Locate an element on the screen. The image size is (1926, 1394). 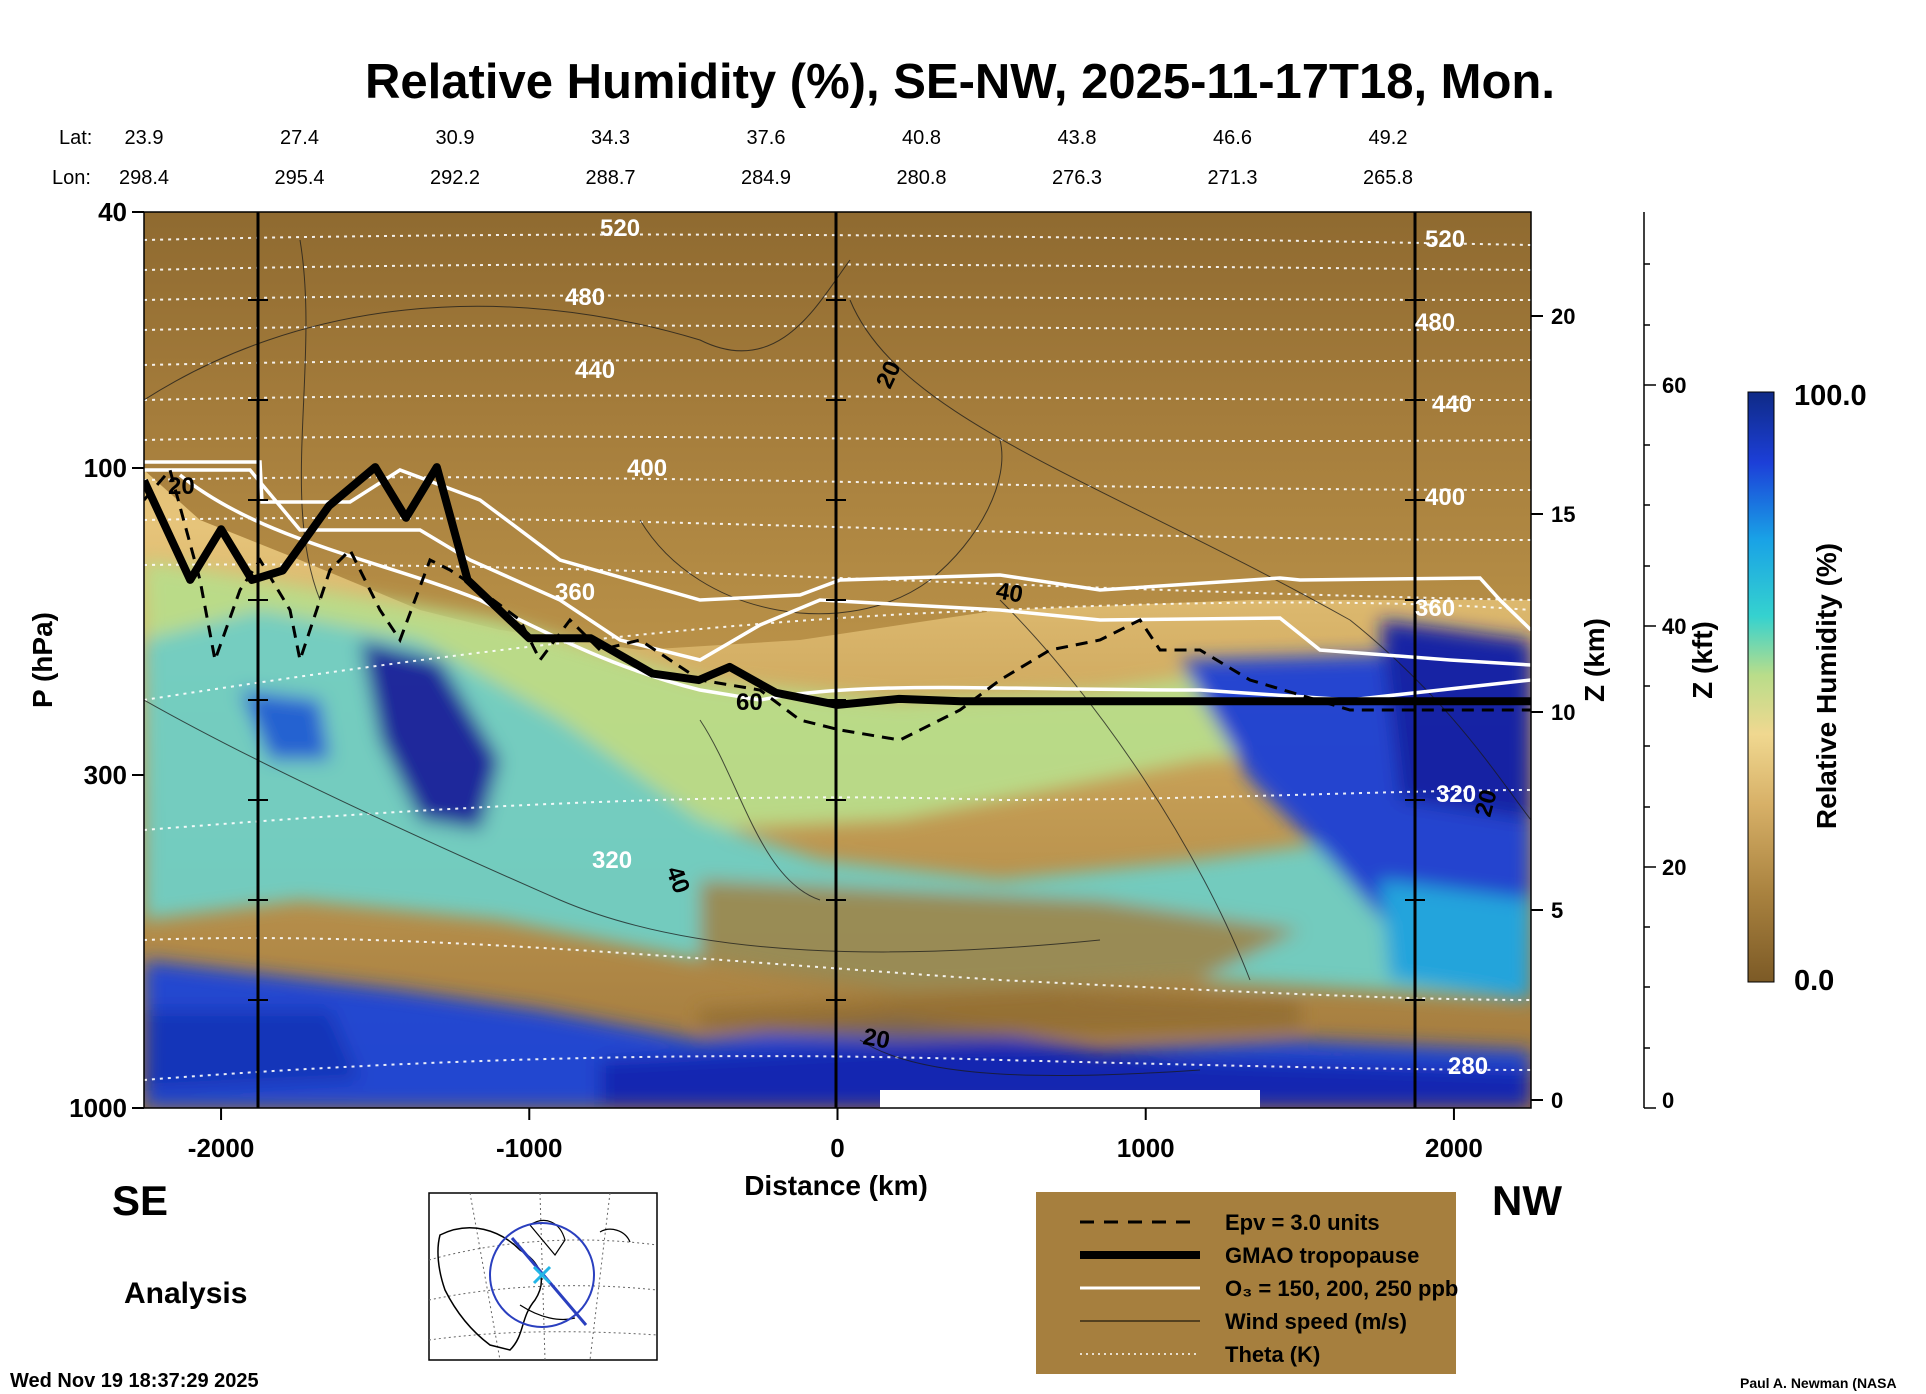
y-tick-label: 1000 is located at coordinates (98, 1108).